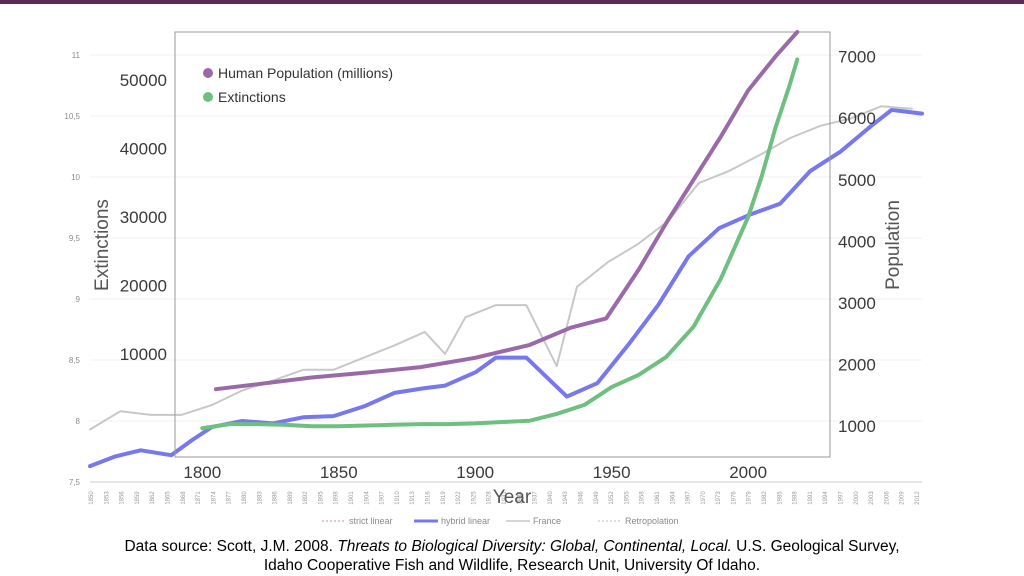  I want to click on bg-x-tick-label: 1907, so click(383, 498).